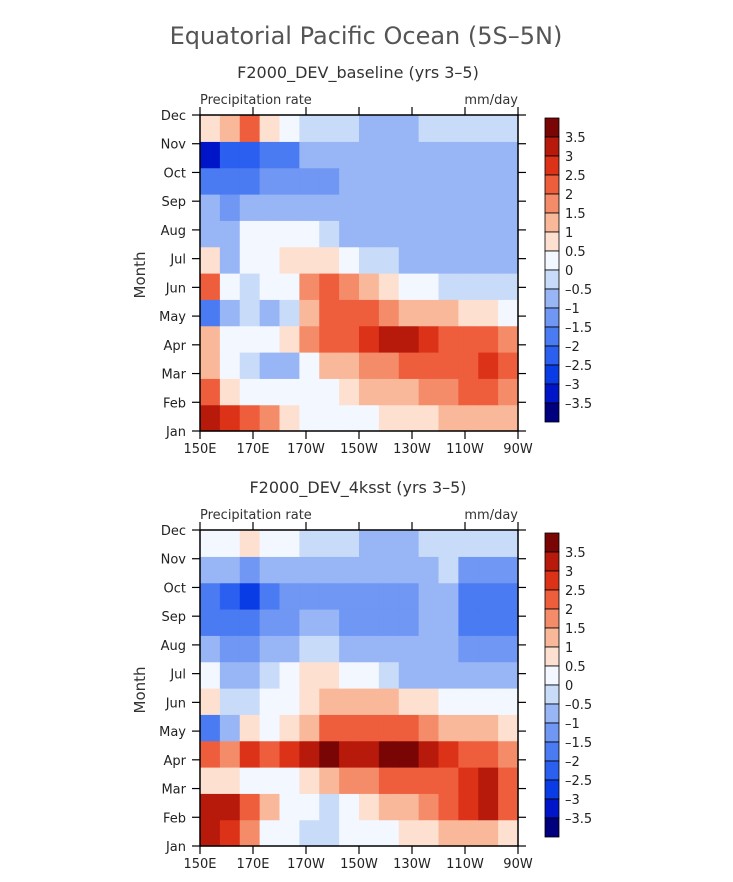 The height and width of the screenshot is (882, 733). Describe the element at coordinates (575, 176) in the screenshot. I see `colorbar-label: 2.5` at that location.